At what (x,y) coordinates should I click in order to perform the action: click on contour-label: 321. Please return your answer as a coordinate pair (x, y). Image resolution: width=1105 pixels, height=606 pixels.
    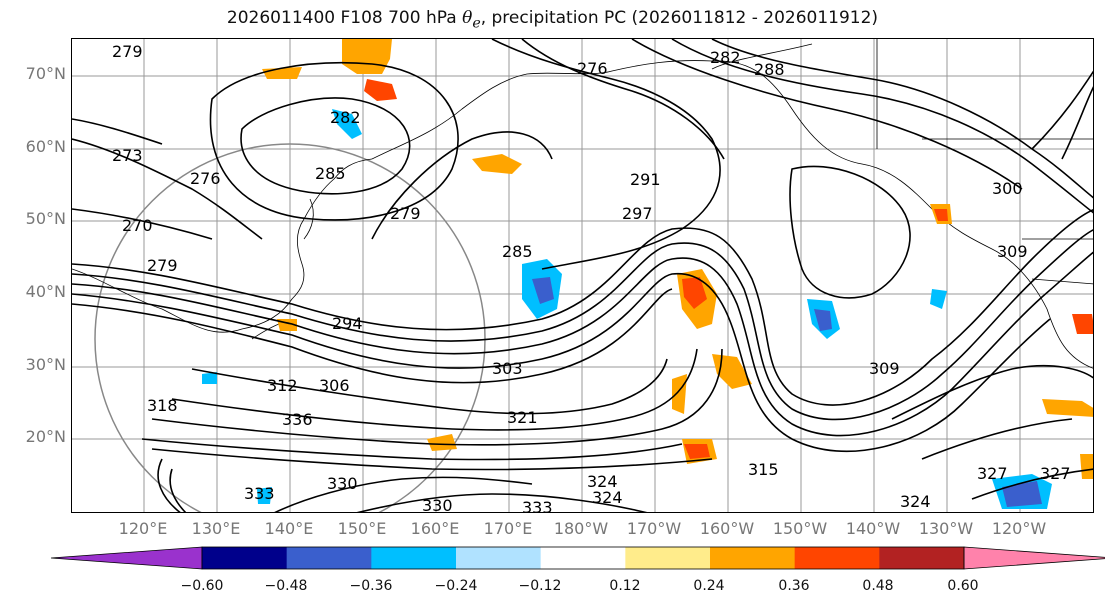
    Looking at the image, I should click on (522, 417).